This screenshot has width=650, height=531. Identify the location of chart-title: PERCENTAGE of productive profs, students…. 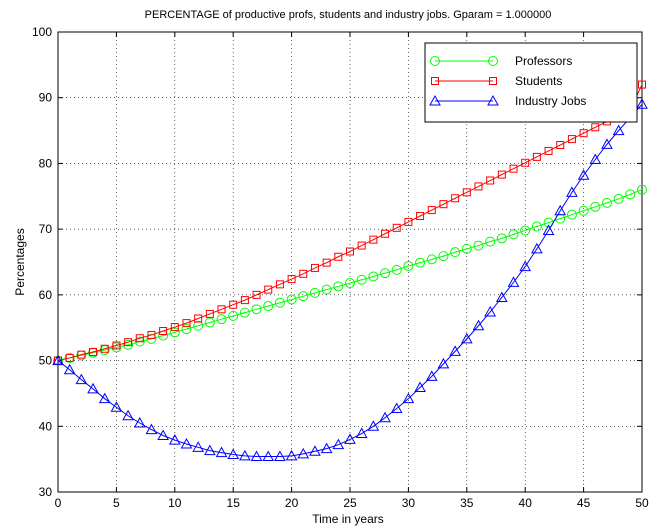
(348, 15).